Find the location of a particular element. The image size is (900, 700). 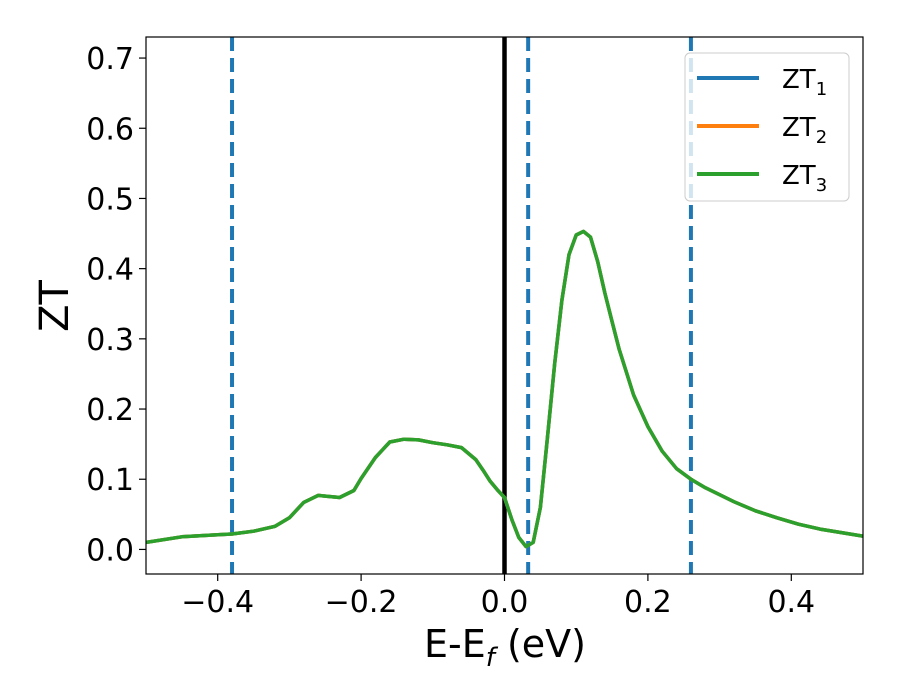

y-tick-label: 0.5 is located at coordinates (110, 199).